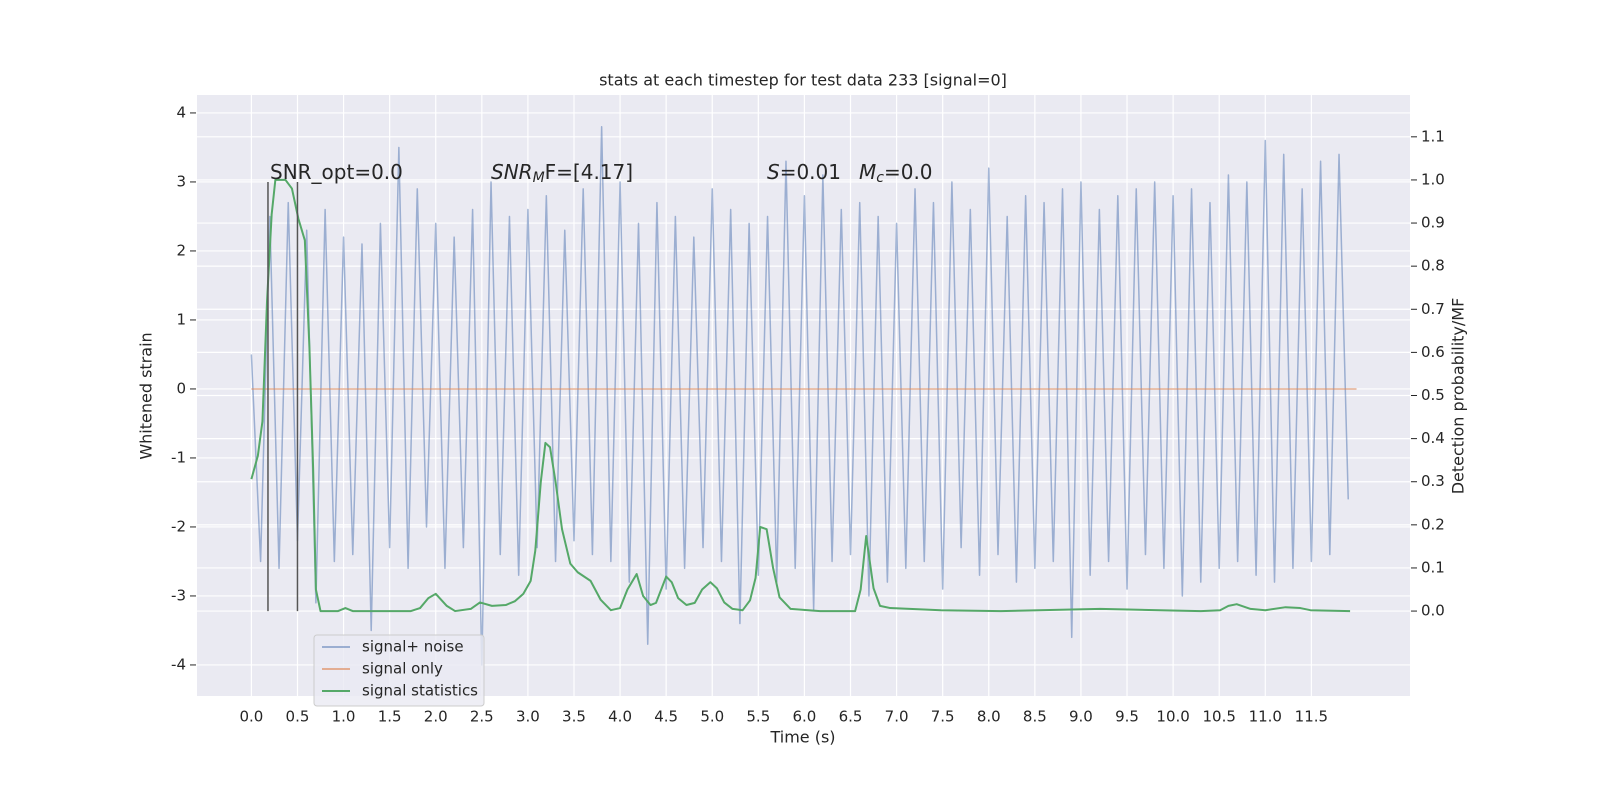 The image size is (1600, 800). Describe the element at coordinates (810, 172) in the screenshot. I see `annotation-text: =0.01` at that location.